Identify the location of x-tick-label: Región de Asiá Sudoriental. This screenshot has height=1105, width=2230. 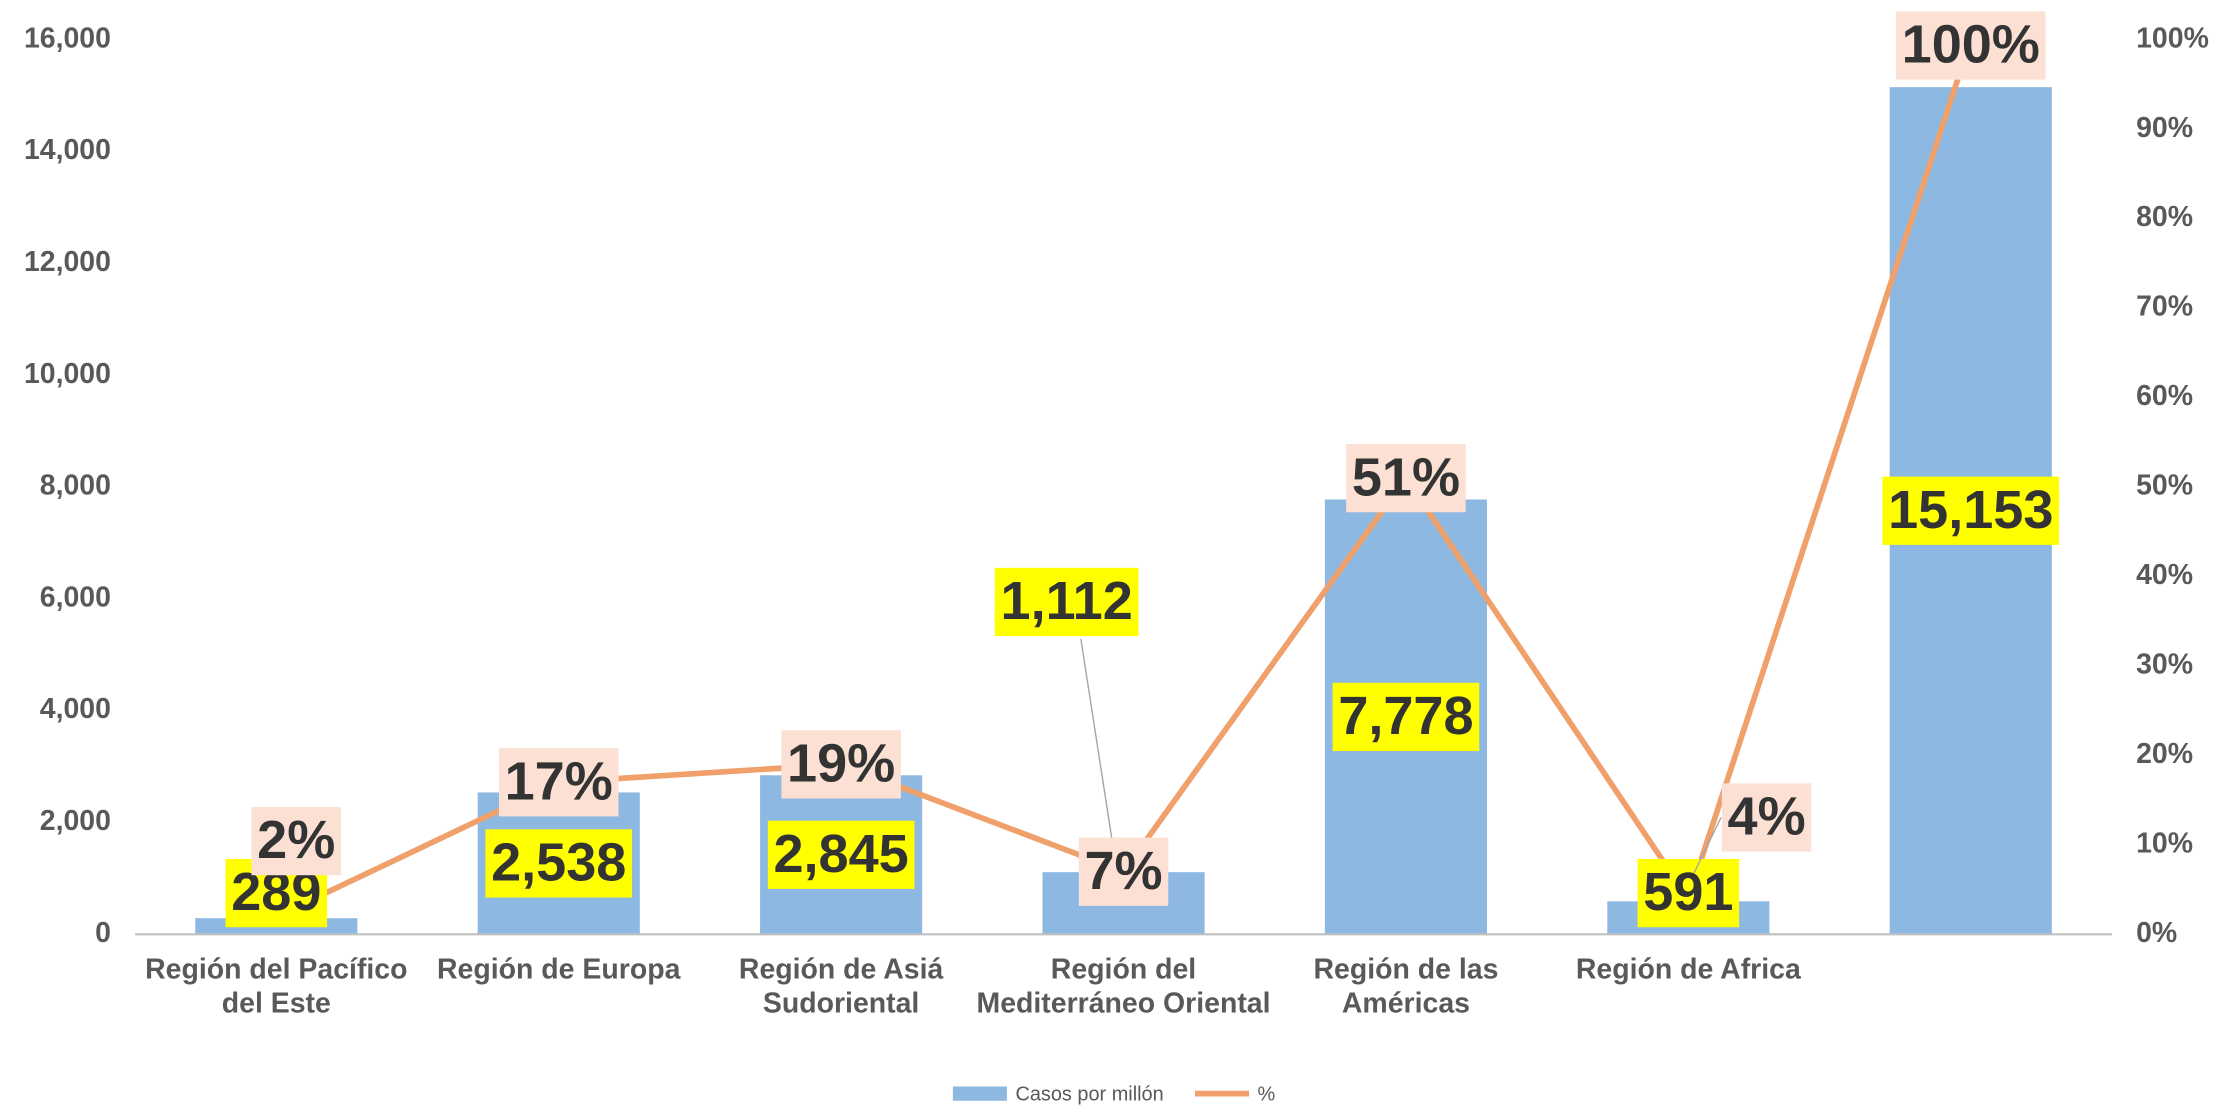
(841, 987).